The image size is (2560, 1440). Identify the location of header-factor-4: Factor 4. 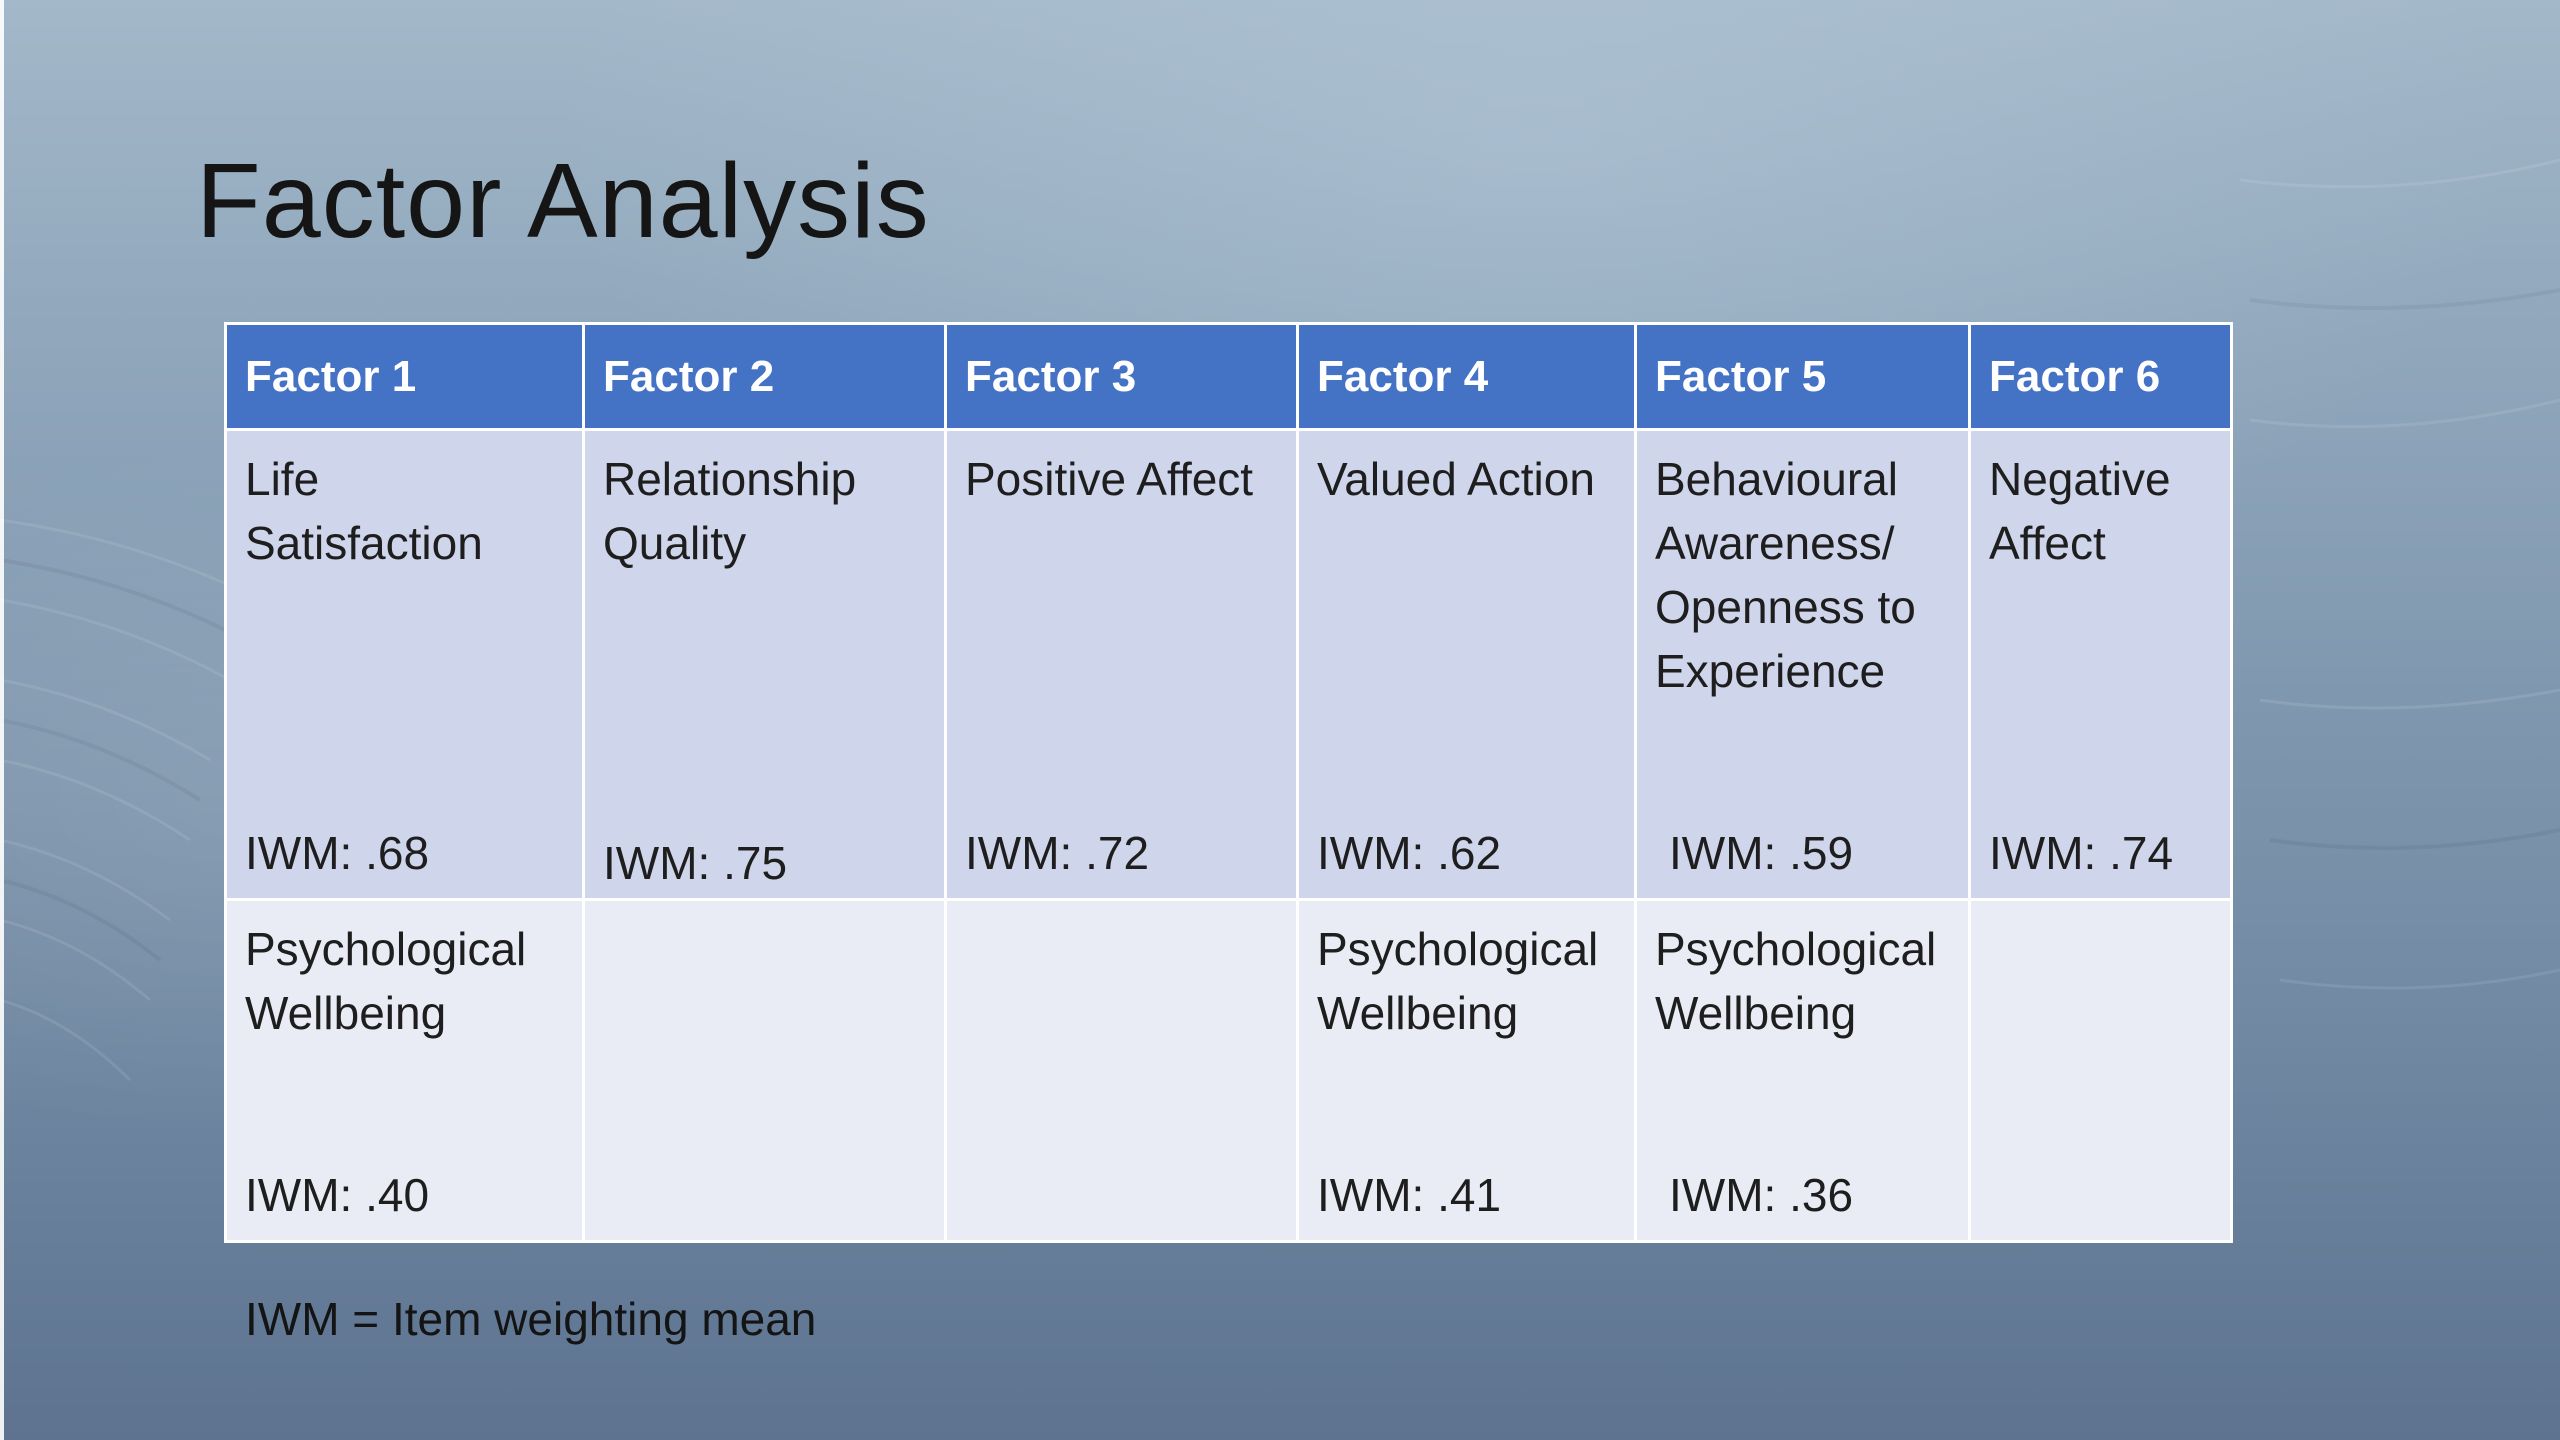
(1466, 376).